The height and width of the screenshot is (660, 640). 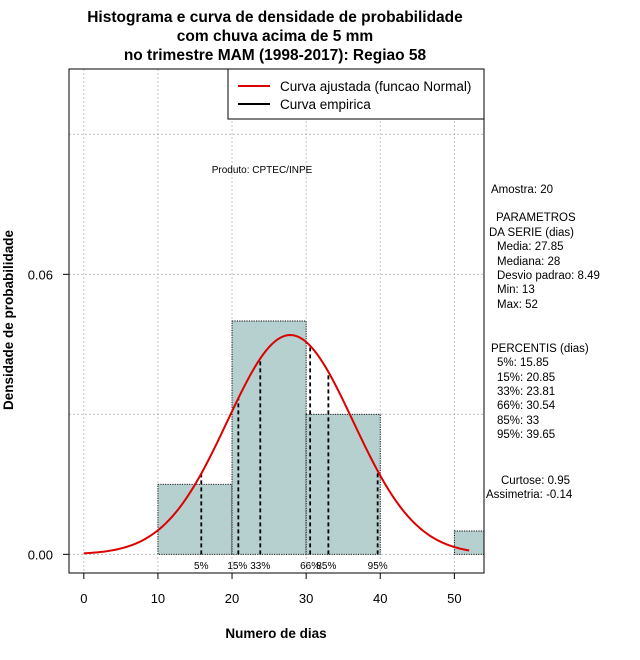 What do you see at coordinates (523, 363) in the screenshot?
I see `percentil-5: 5%: 15.85` at bounding box center [523, 363].